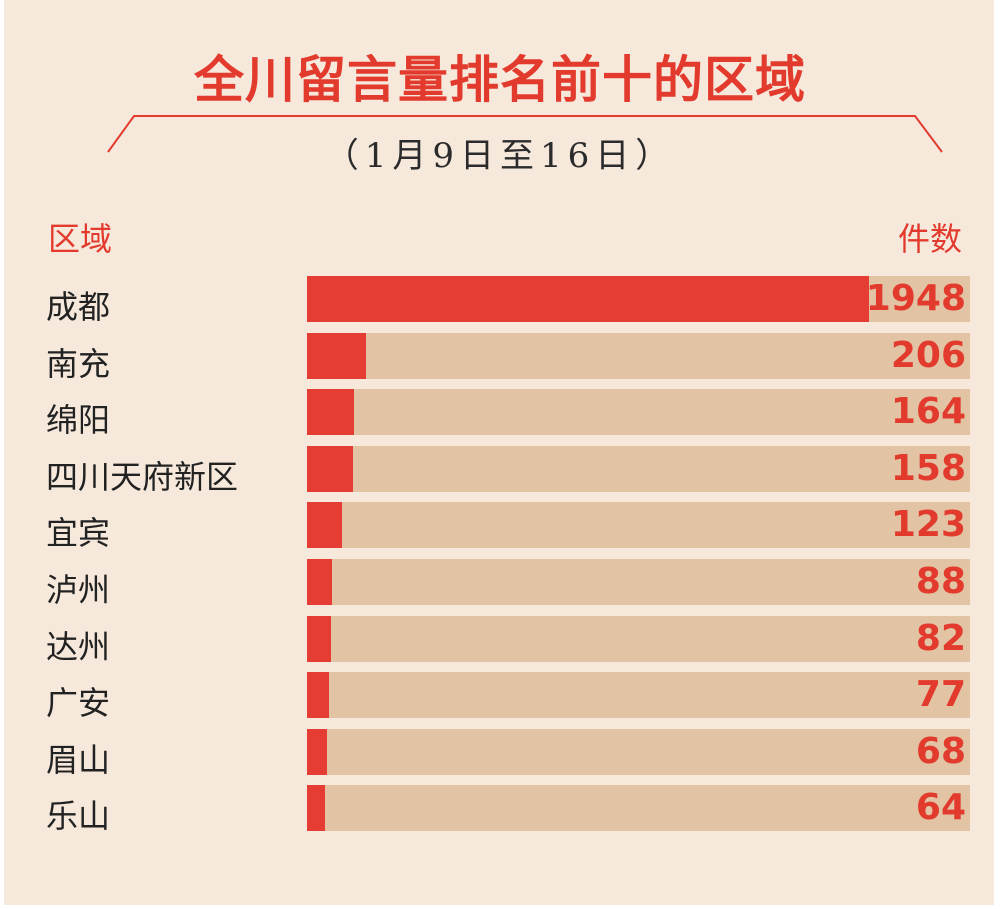  Describe the element at coordinates (928, 525) in the screenshot. I see `value-label: 123` at that location.